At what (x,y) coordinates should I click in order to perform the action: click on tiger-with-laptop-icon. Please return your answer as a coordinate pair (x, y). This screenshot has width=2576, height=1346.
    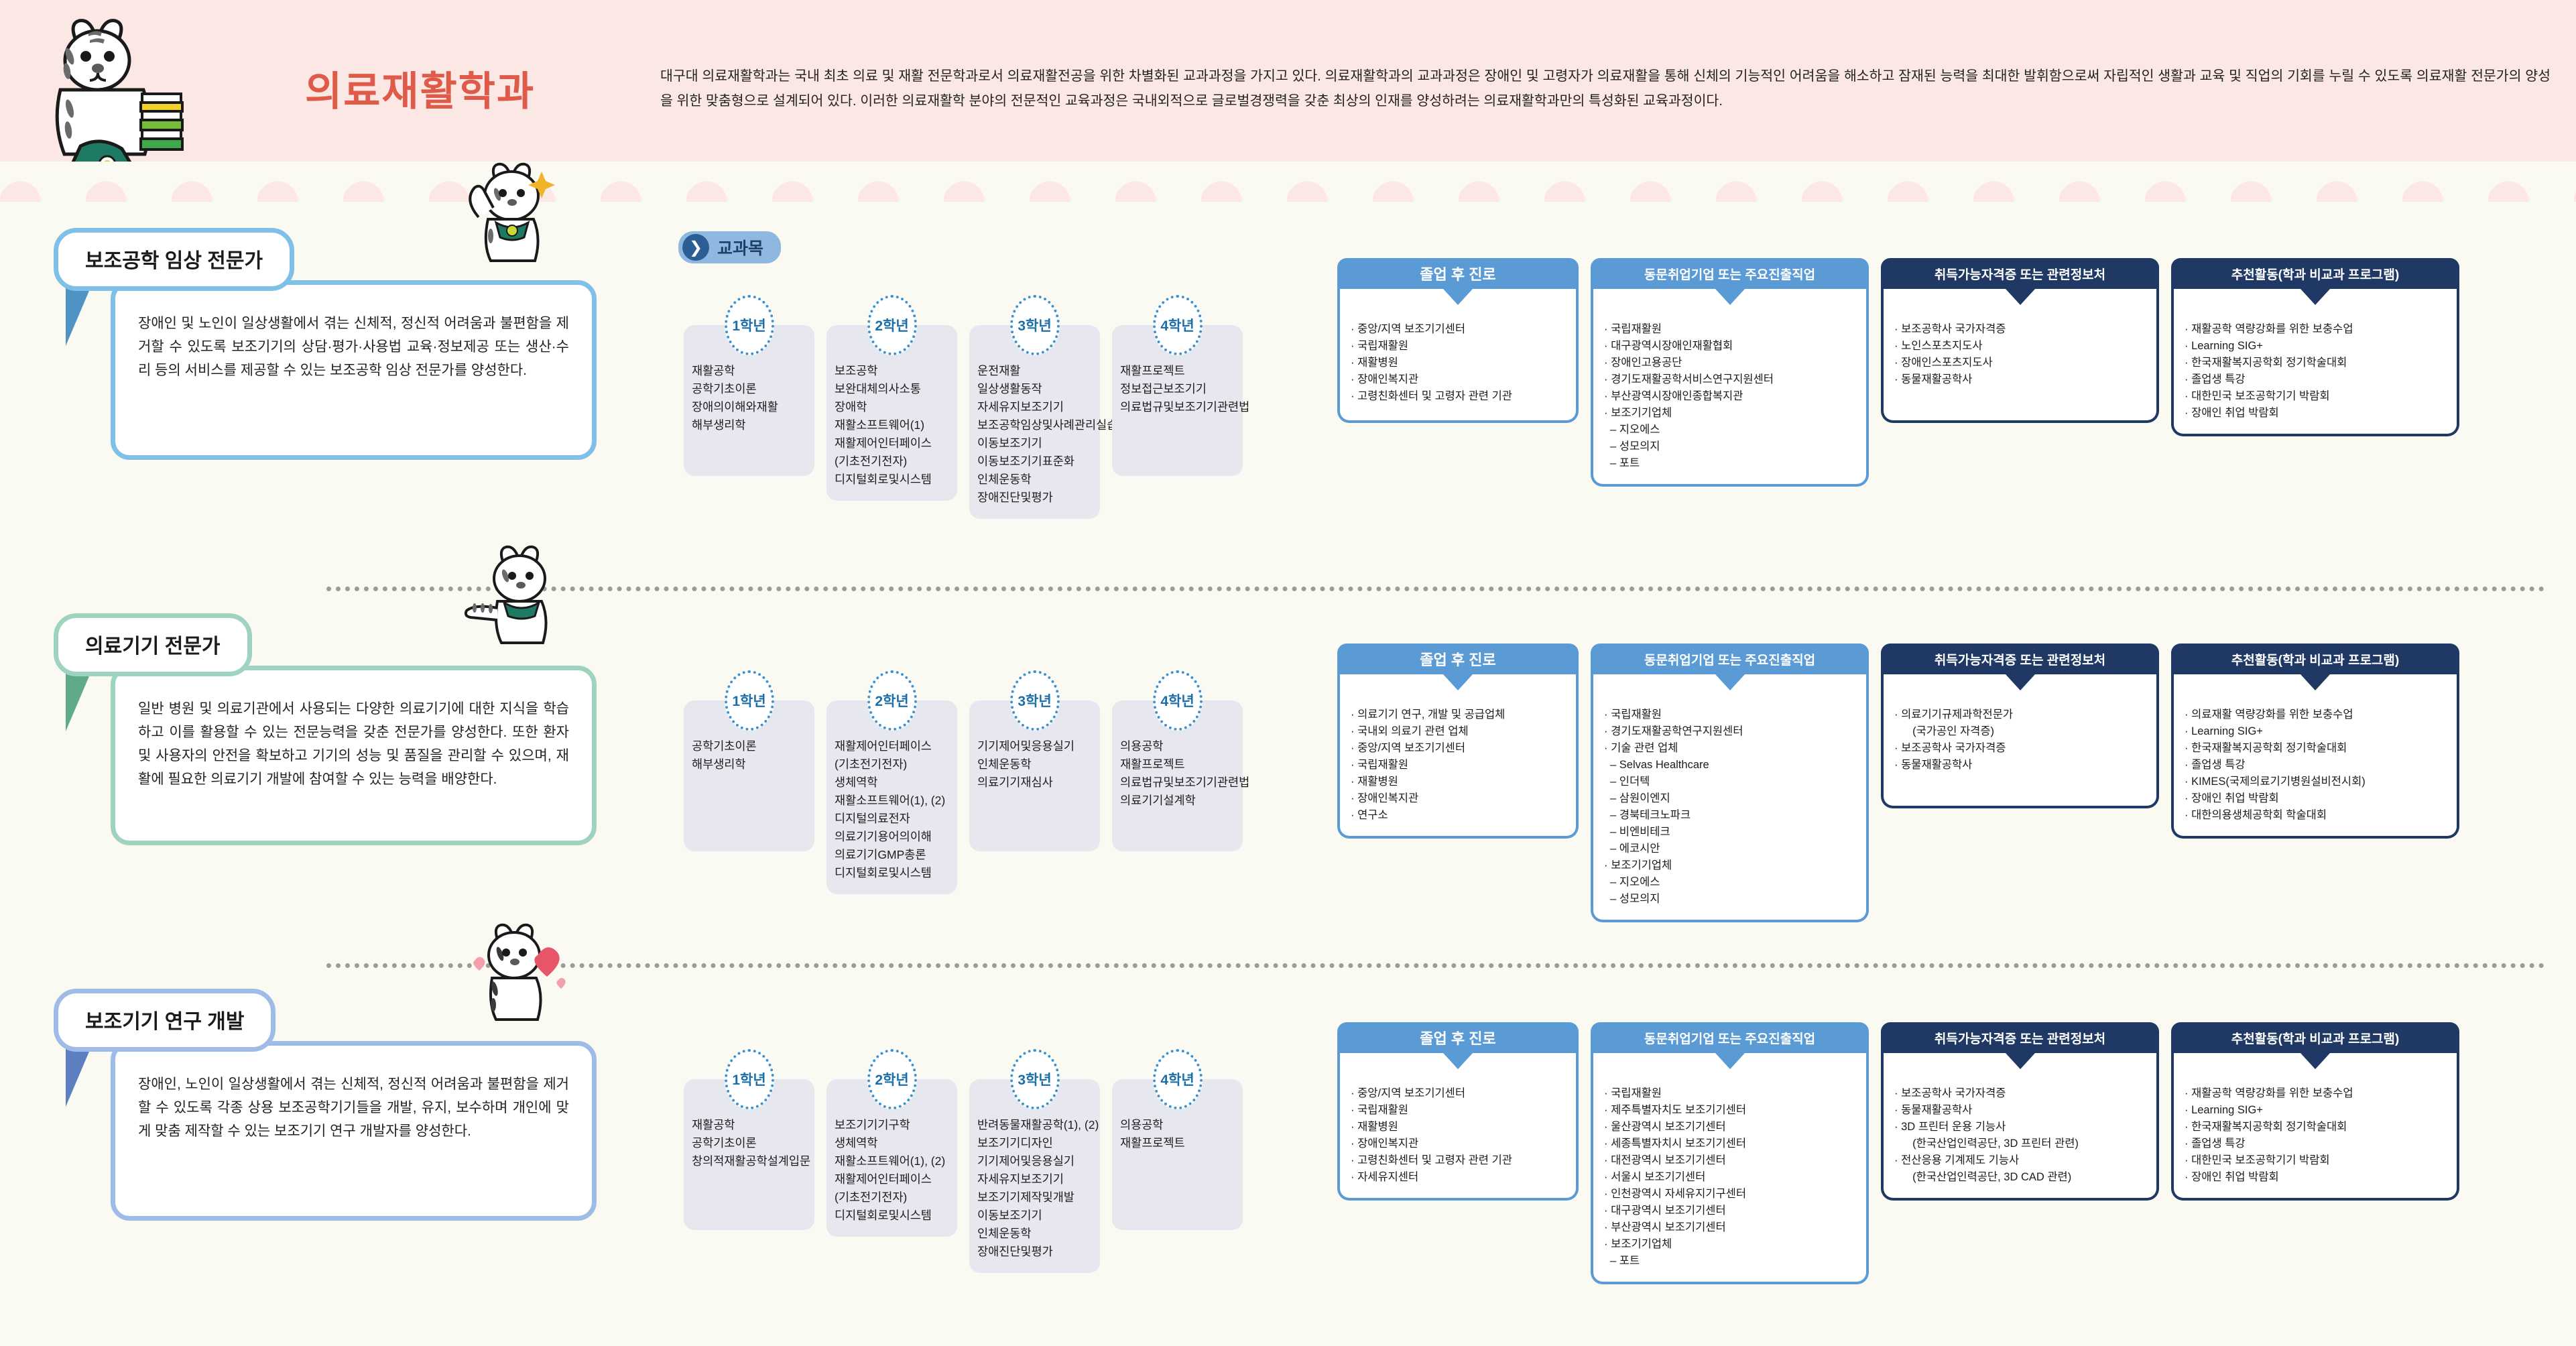
    Looking at the image, I should click on (134, 100).